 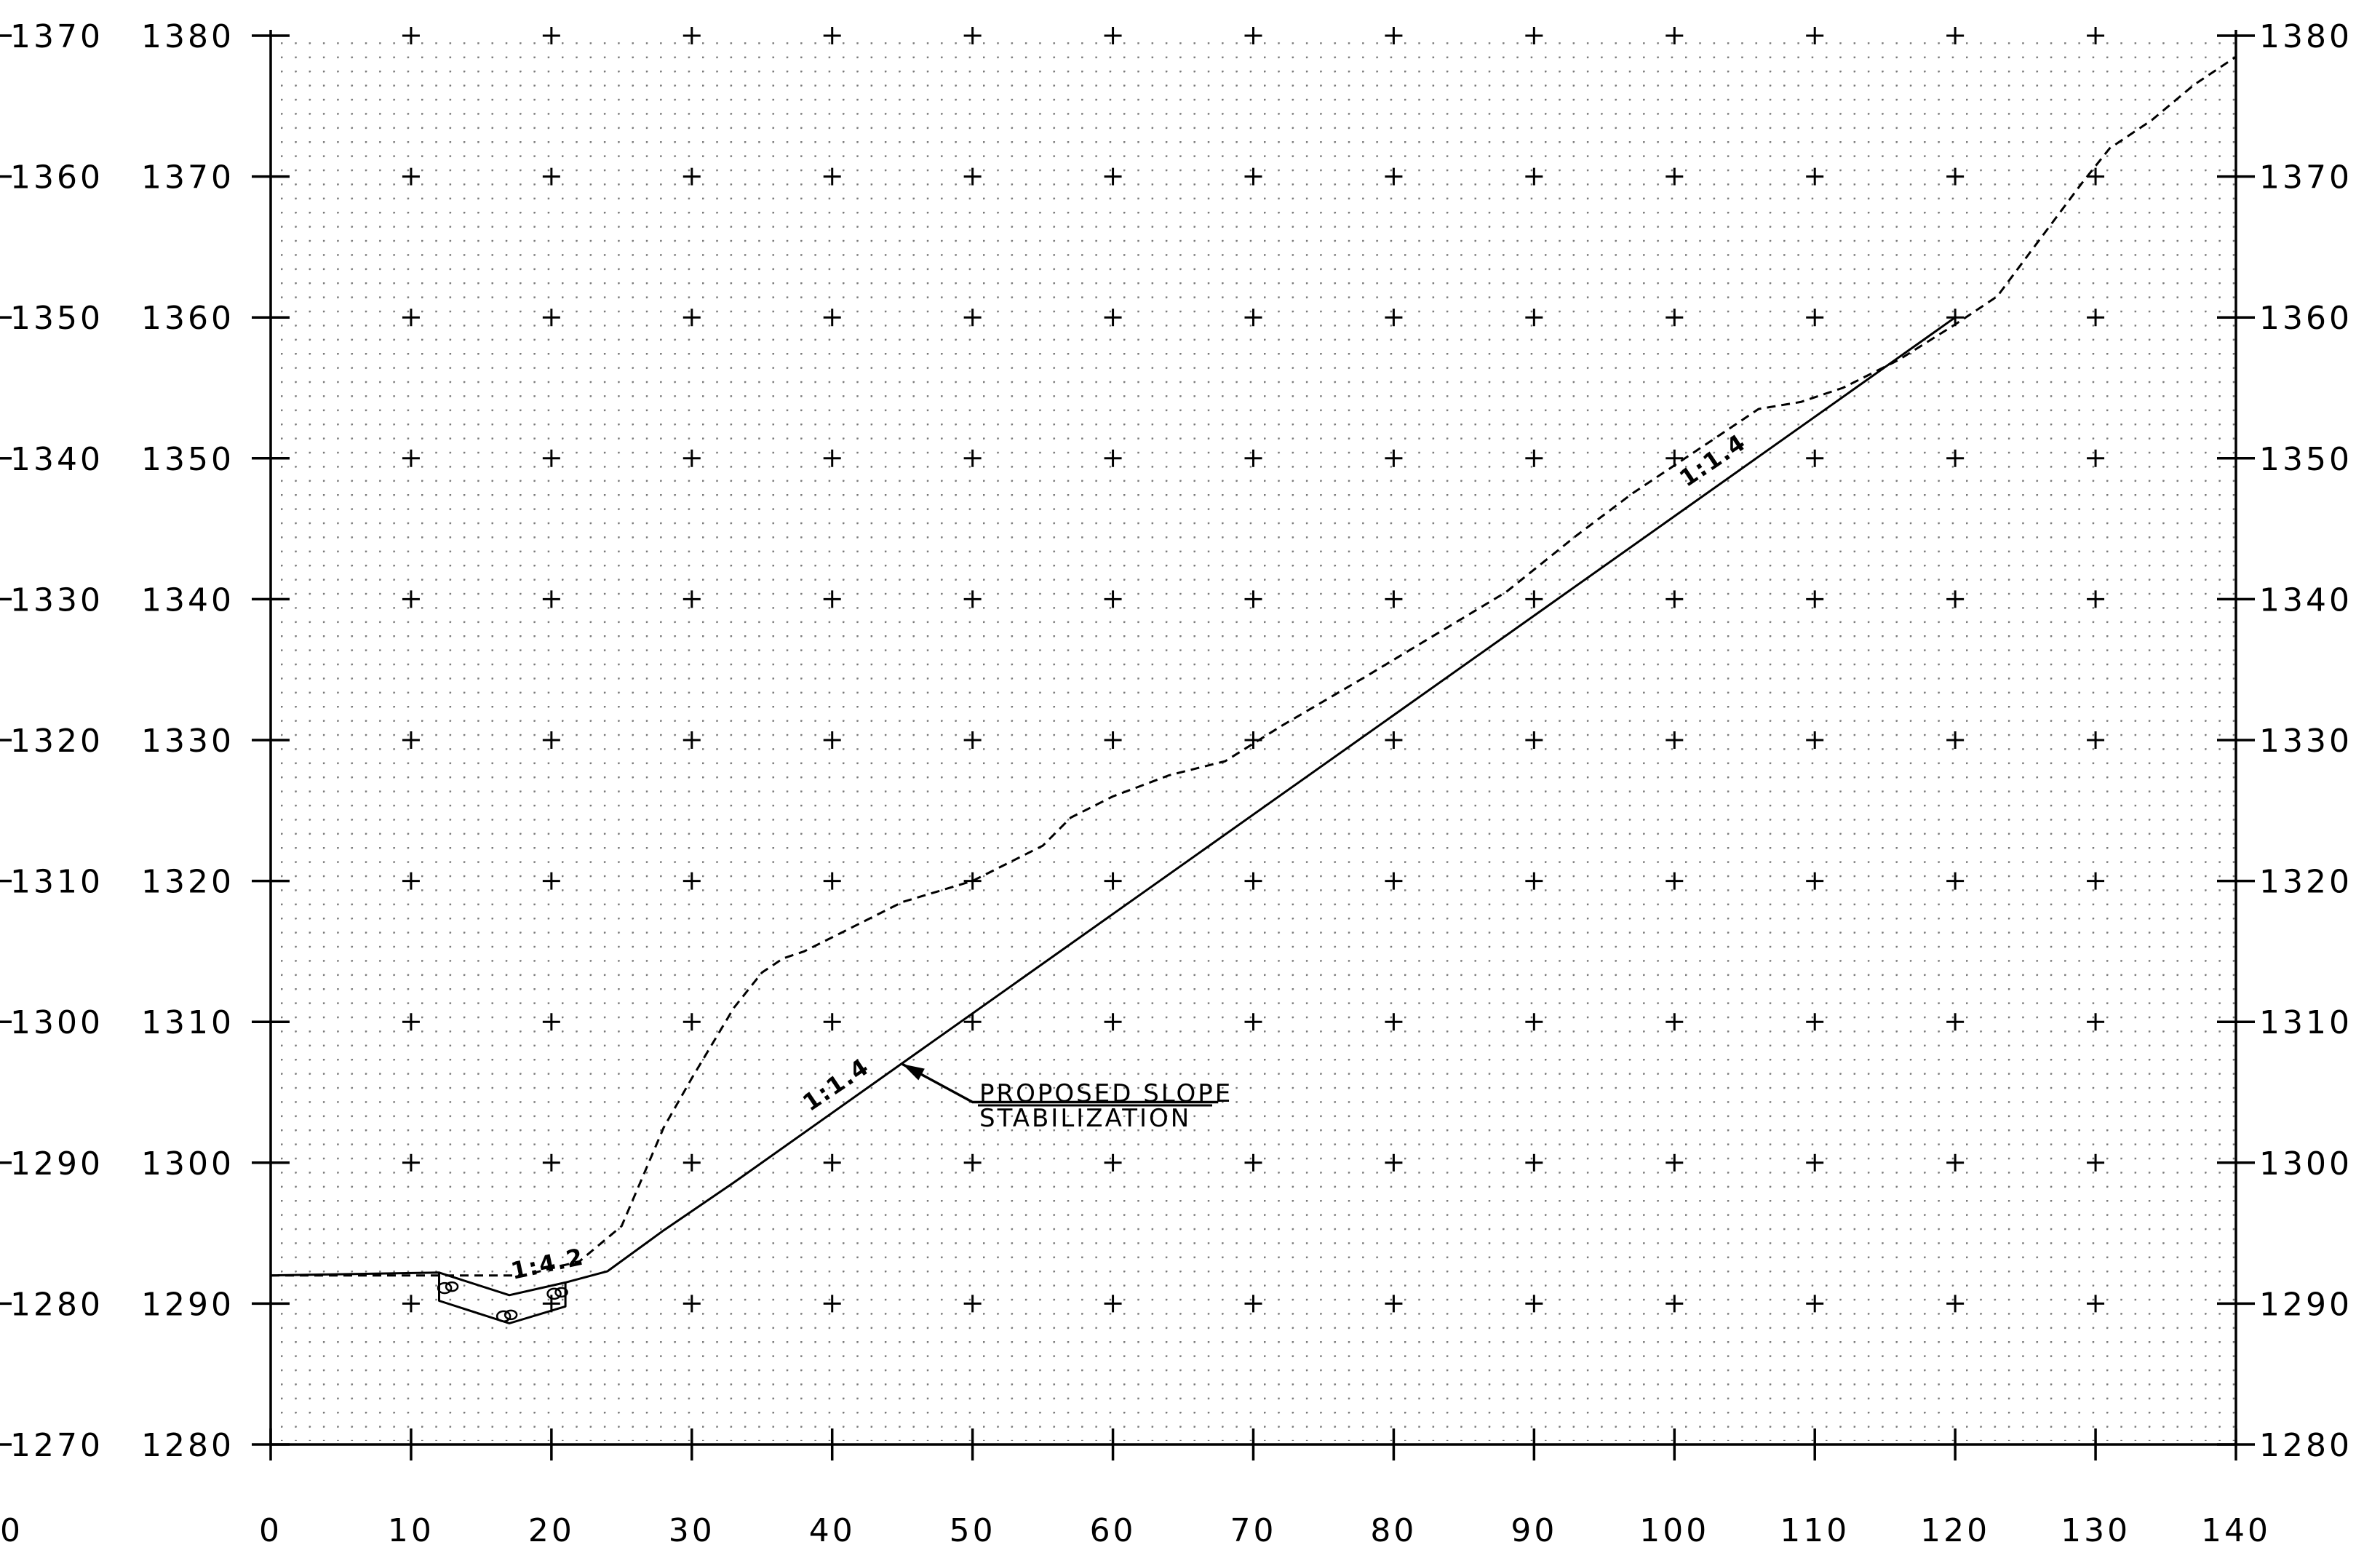 What do you see at coordinates (187, 1445) in the screenshot?
I see `left-elev-label: 1280` at bounding box center [187, 1445].